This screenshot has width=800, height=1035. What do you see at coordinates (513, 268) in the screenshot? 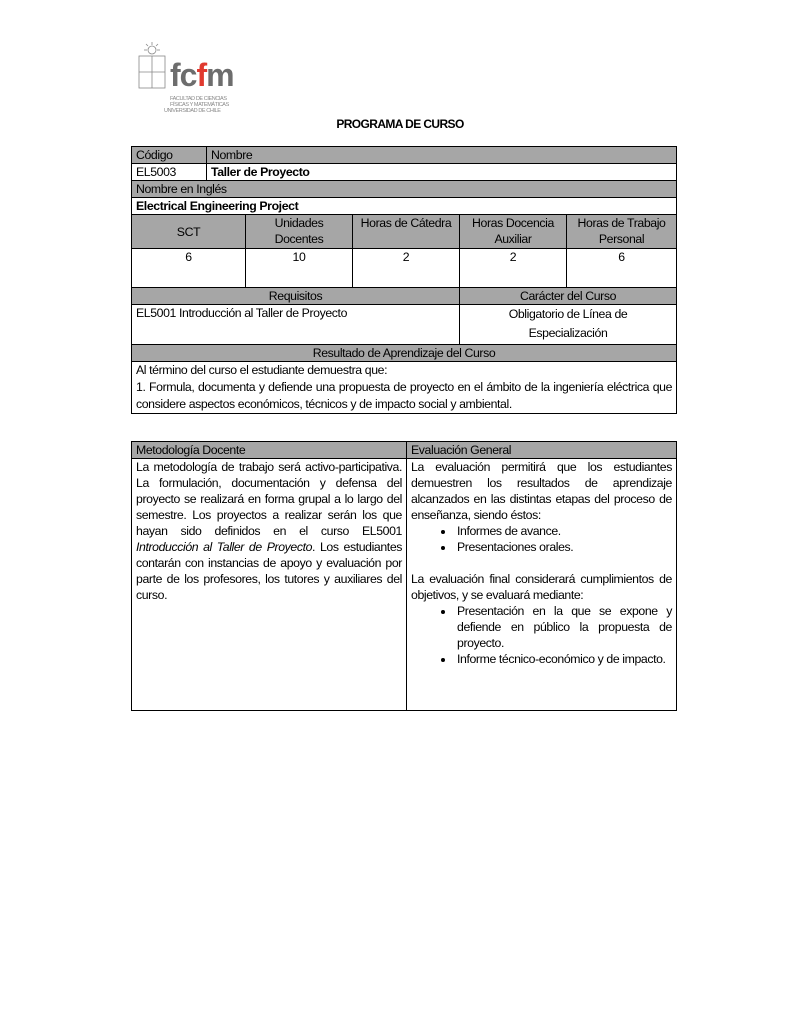
I see `aux-hours-value: 2` at bounding box center [513, 268].